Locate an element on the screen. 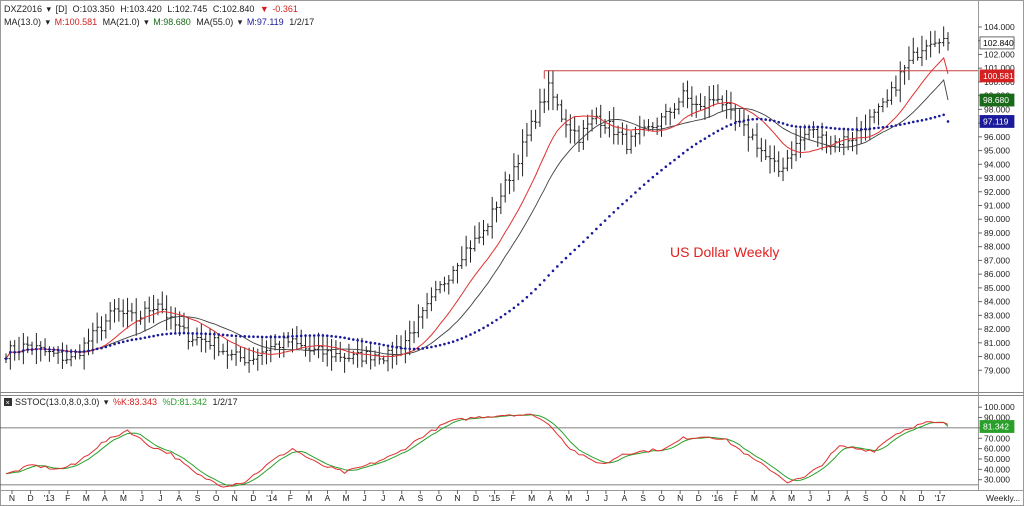  ma-dropdown-icon: ▾ is located at coordinates (48, 22).